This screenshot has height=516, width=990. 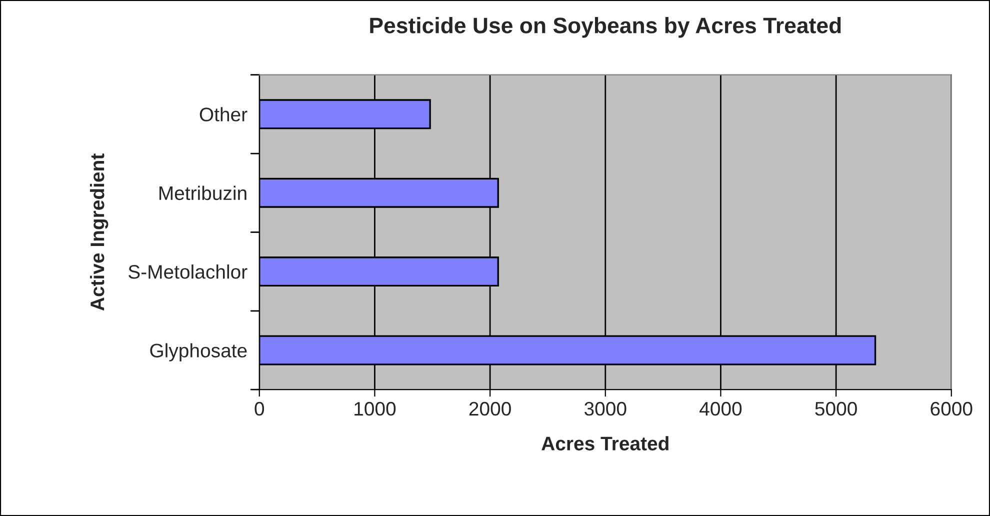 I want to click on x-axis-title: Acres Treated, so click(x=605, y=443).